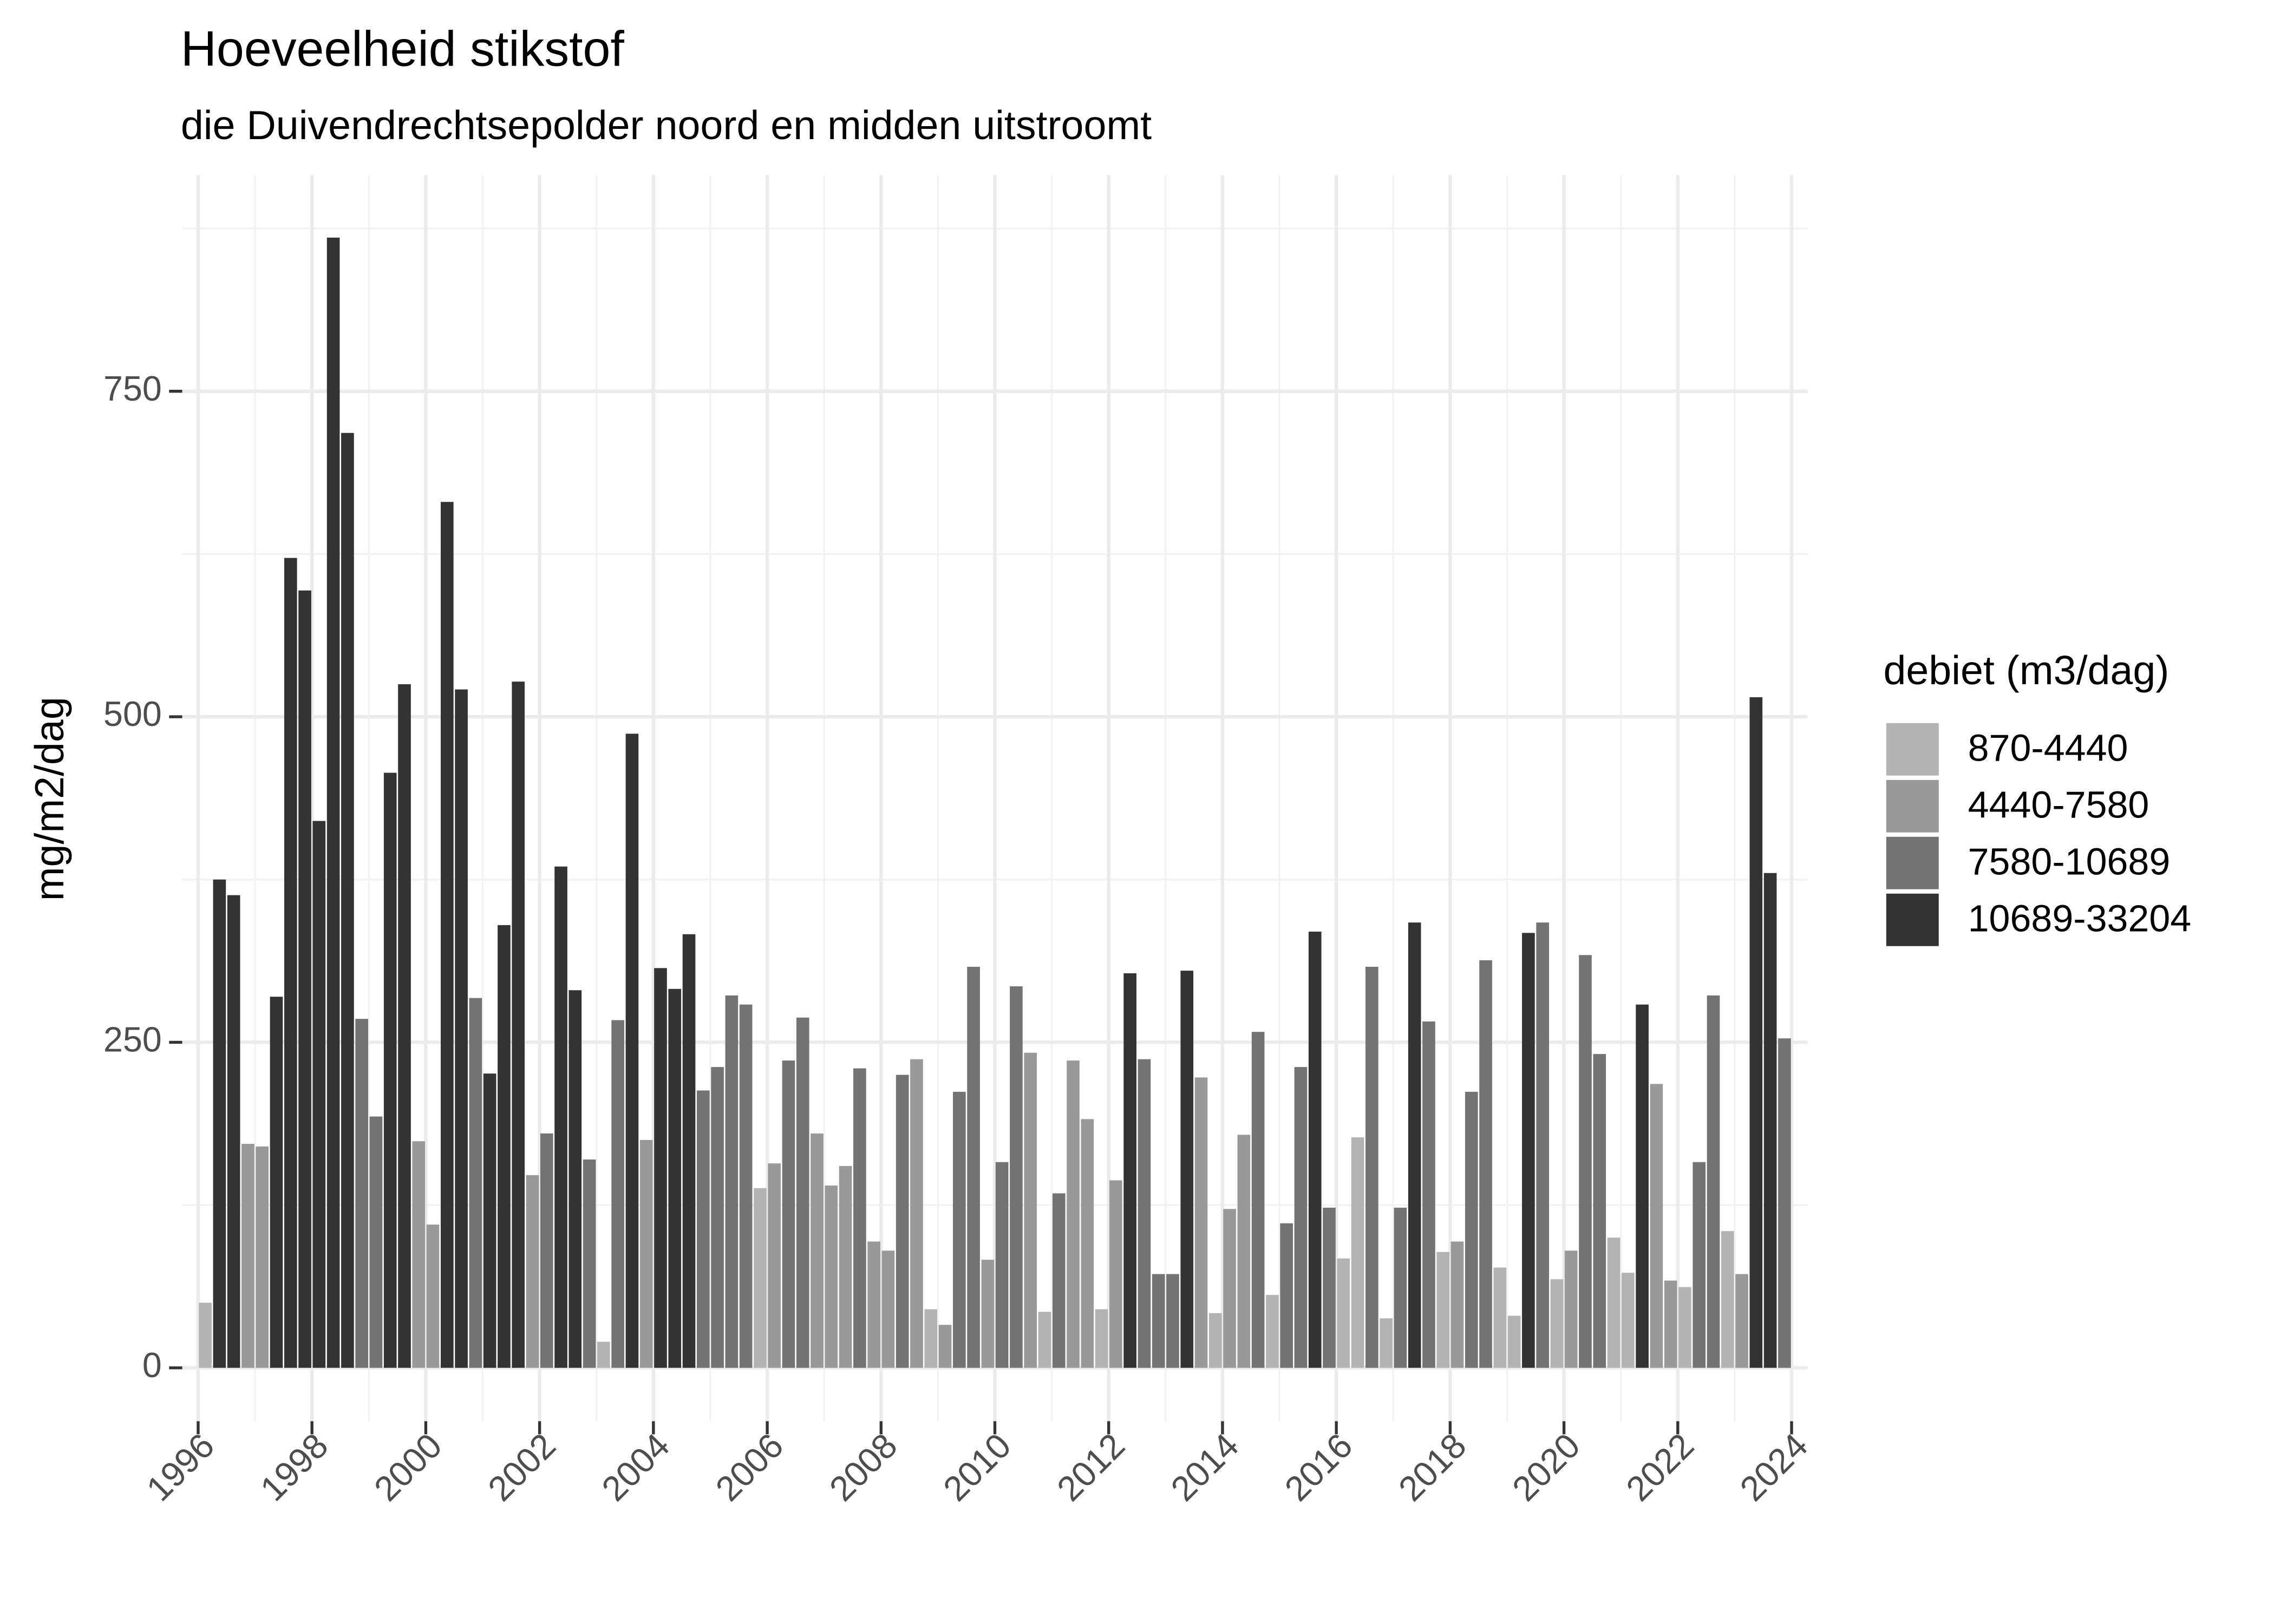 The width and height of the screenshot is (2274, 1624). What do you see at coordinates (2058, 804) in the screenshot?
I see `legend-label: 4440-7580` at bounding box center [2058, 804].